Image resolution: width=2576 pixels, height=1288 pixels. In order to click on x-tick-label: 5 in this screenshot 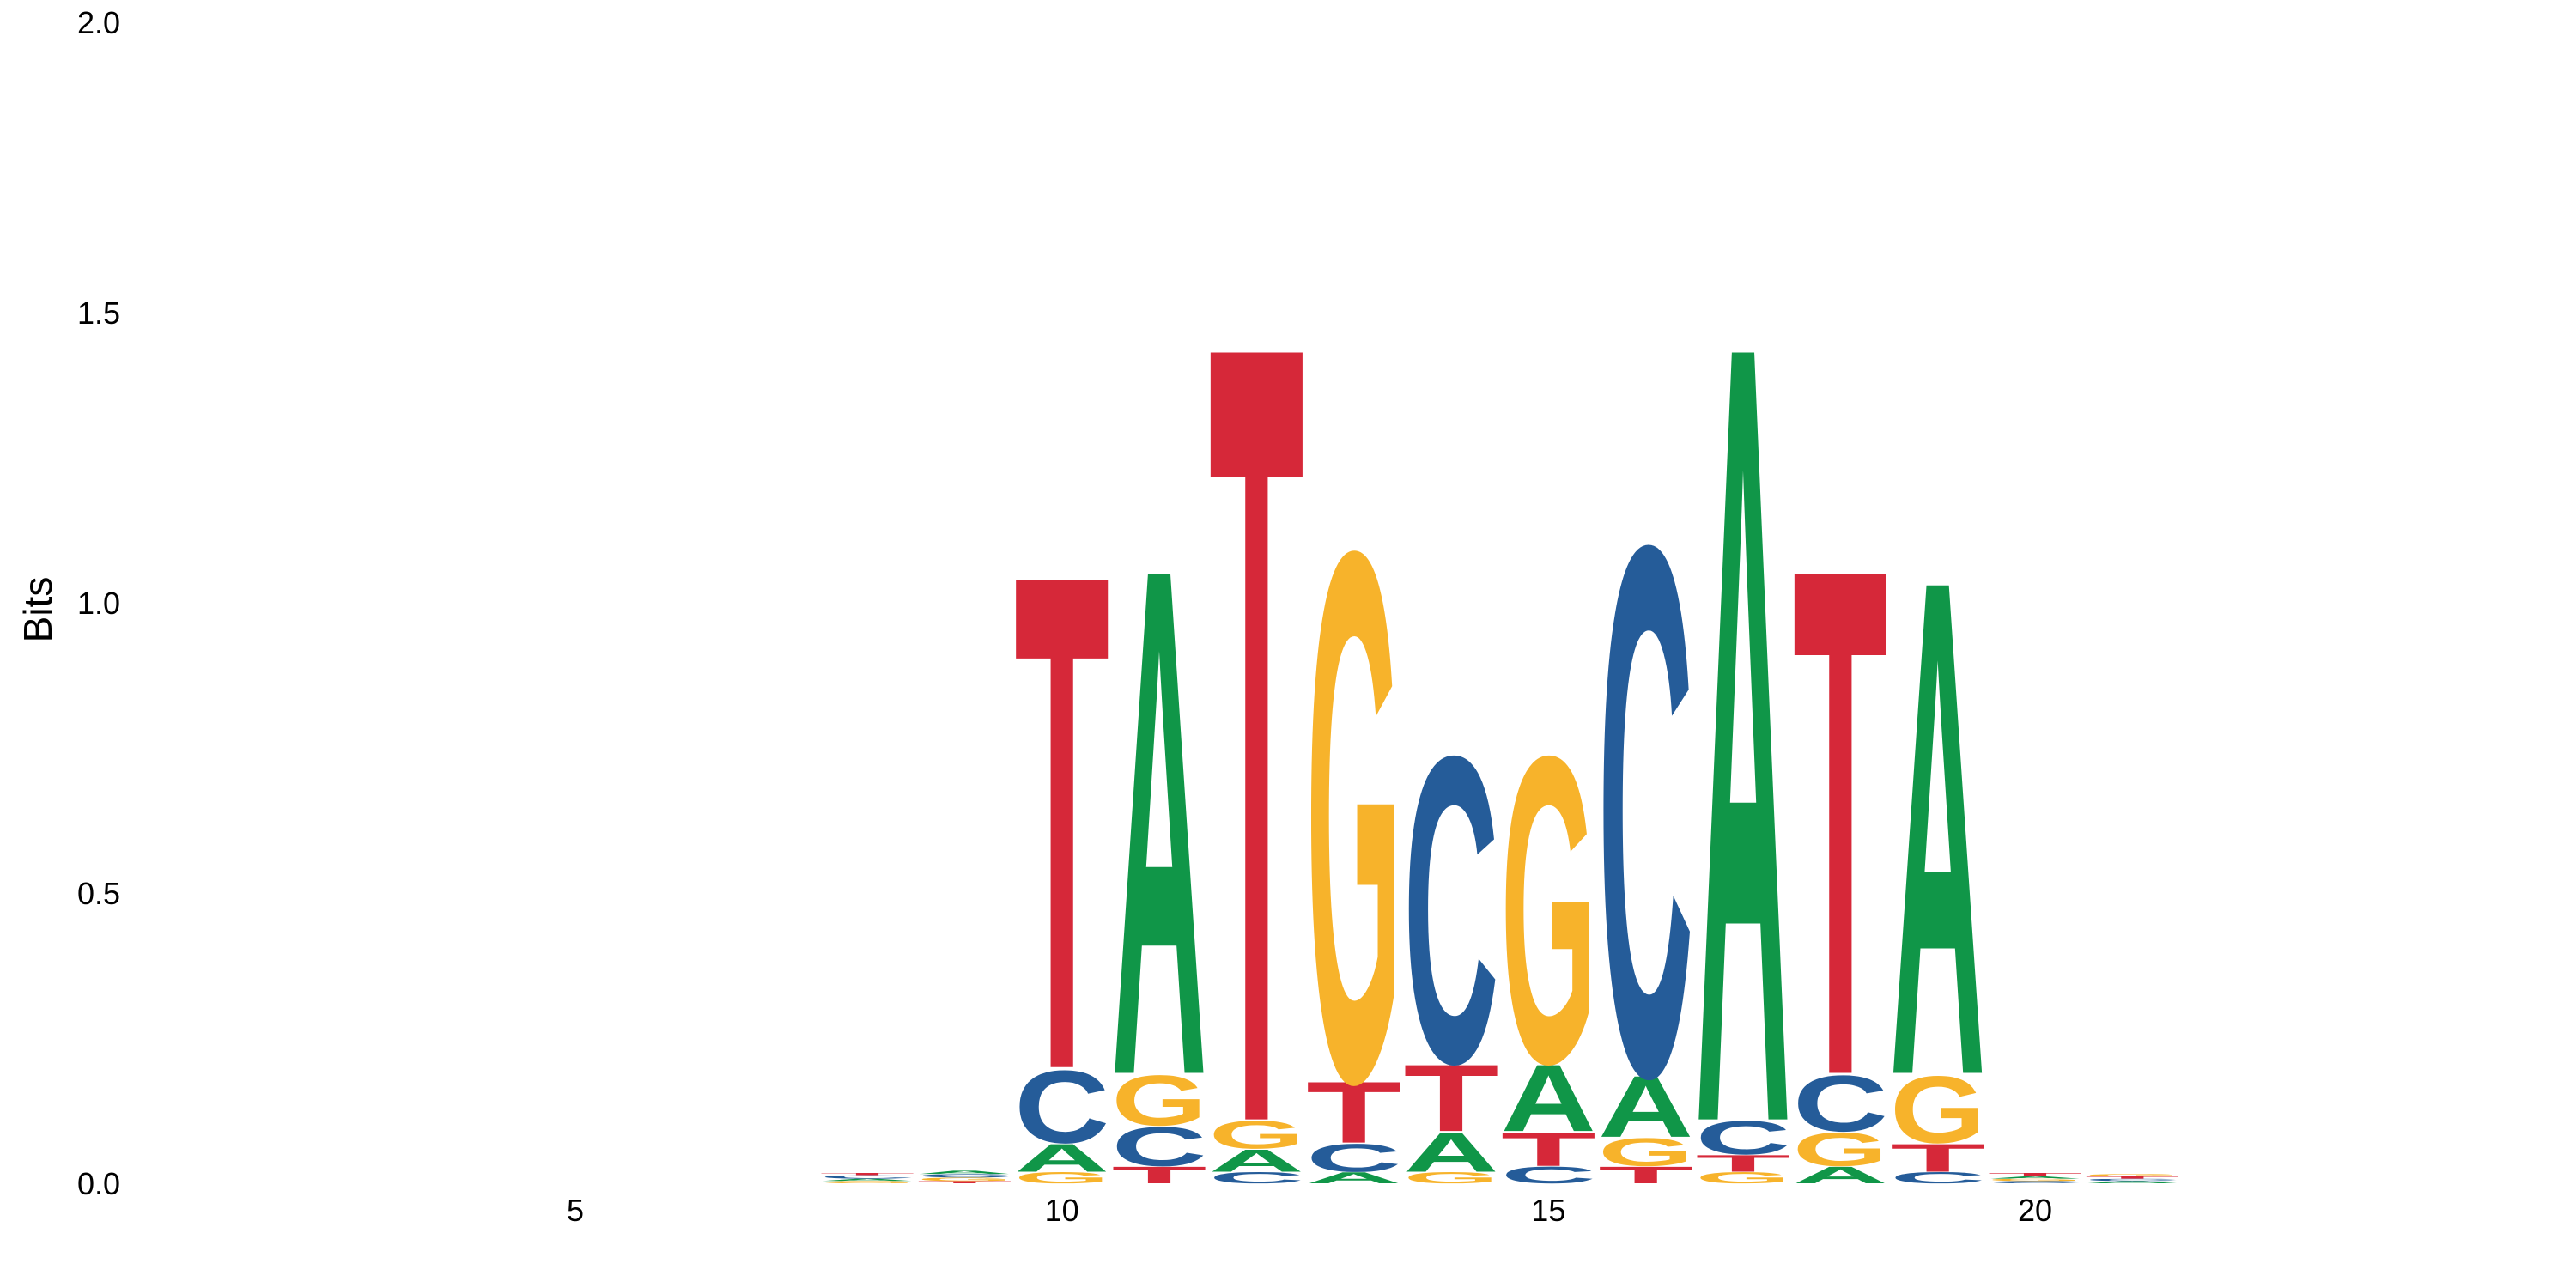, I will do `click(576, 1210)`.